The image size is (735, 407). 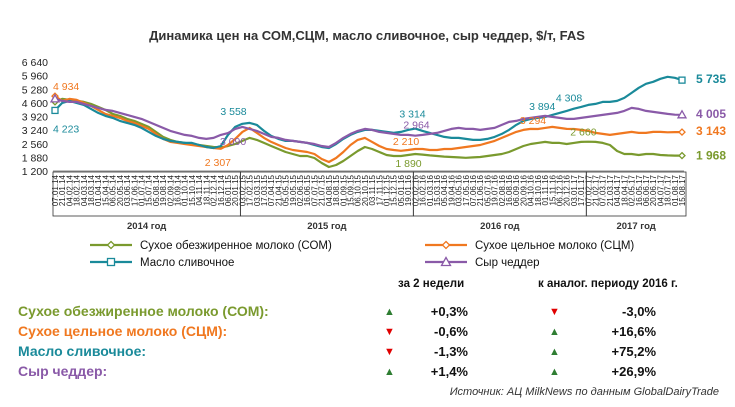 I want to click on two-week-change: -0,6%, so click(x=451, y=331).